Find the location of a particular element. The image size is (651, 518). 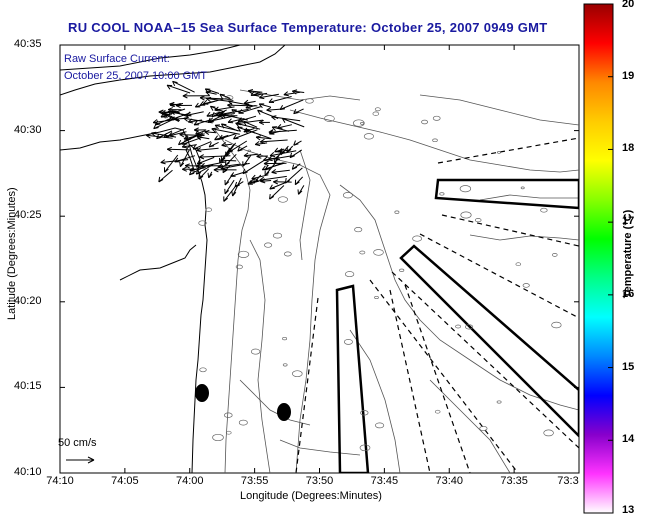

y-tick-label: 40:30 is located at coordinates (28, 129).